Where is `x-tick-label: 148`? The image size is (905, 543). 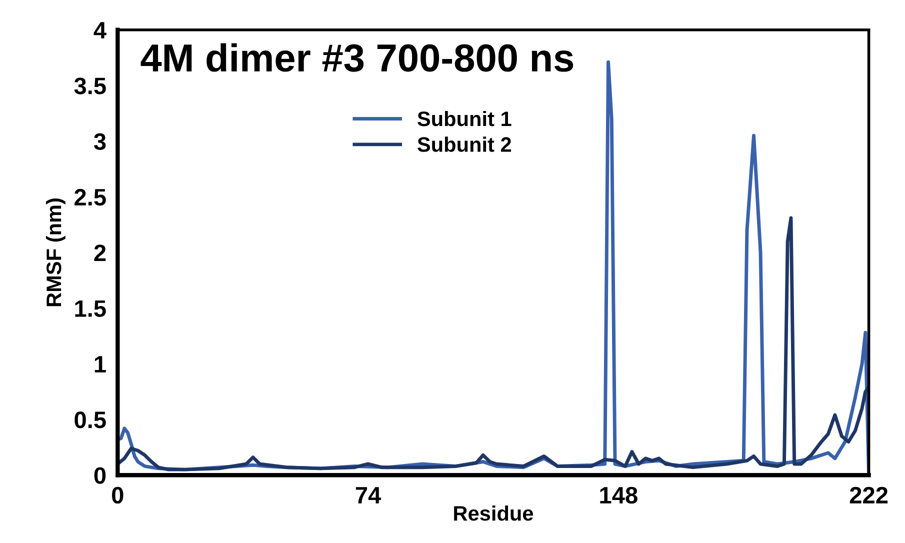
x-tick-label: 148 is located at coordinates (619, 495).